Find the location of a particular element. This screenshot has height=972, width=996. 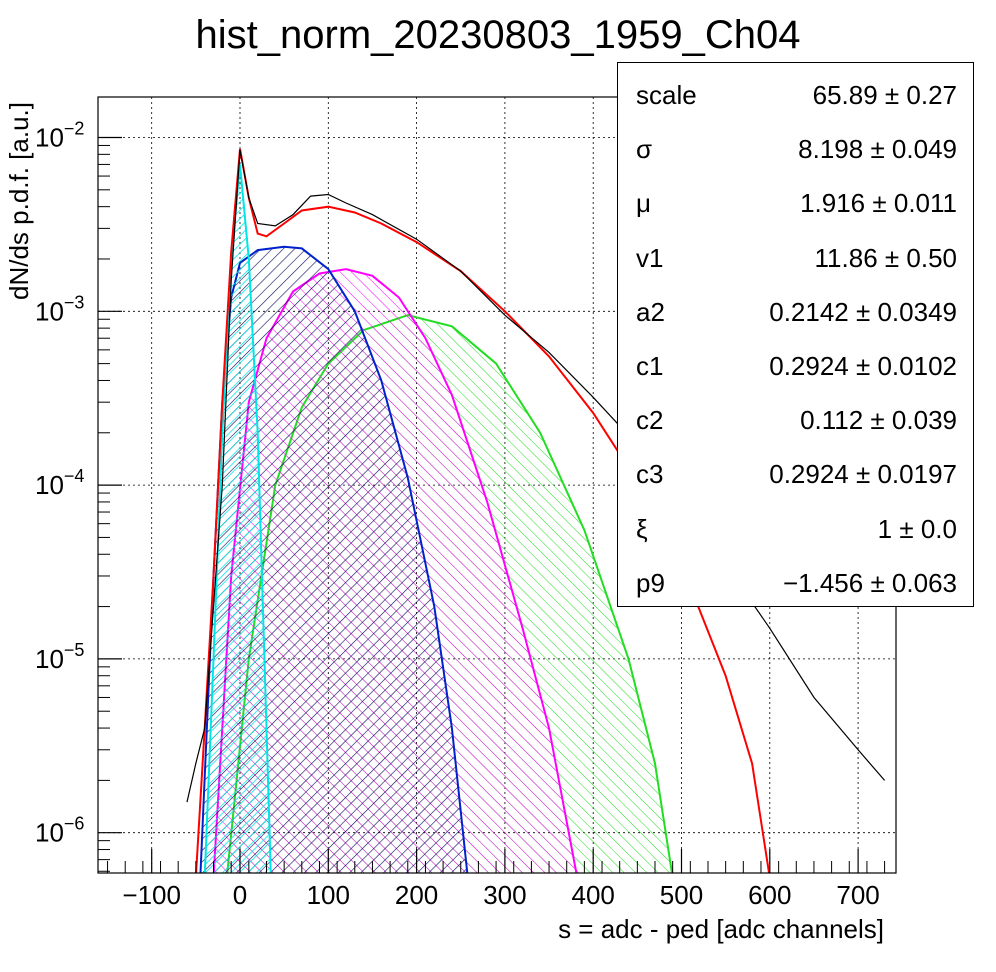

stat-row: scale 65.89 ± 0.27 is located at coordinates (795, 93).